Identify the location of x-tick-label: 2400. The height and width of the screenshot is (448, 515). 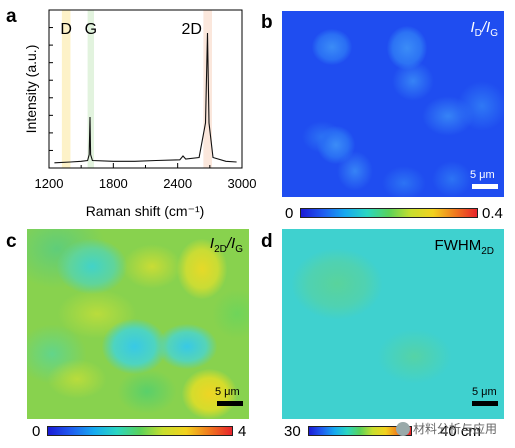
(177, 183).